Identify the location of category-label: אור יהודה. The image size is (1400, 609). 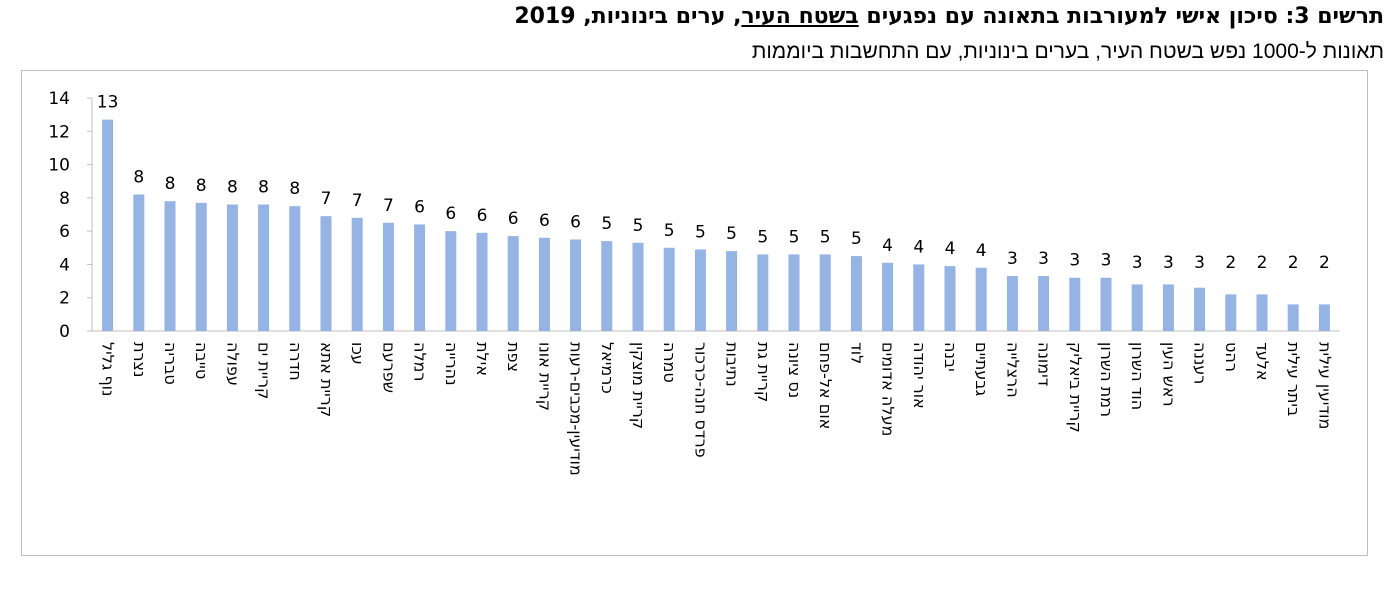
(919, 375).